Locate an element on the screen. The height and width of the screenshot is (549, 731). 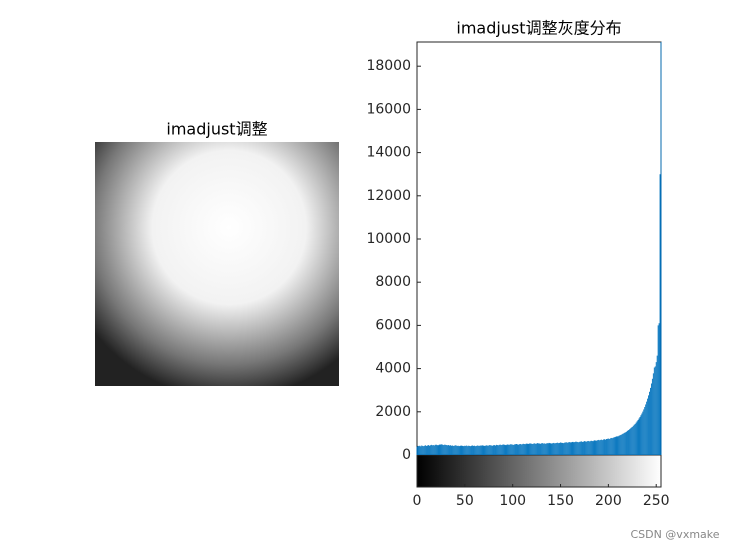
watermark: CSDN @vxmake is located at coordinates (674, 534).